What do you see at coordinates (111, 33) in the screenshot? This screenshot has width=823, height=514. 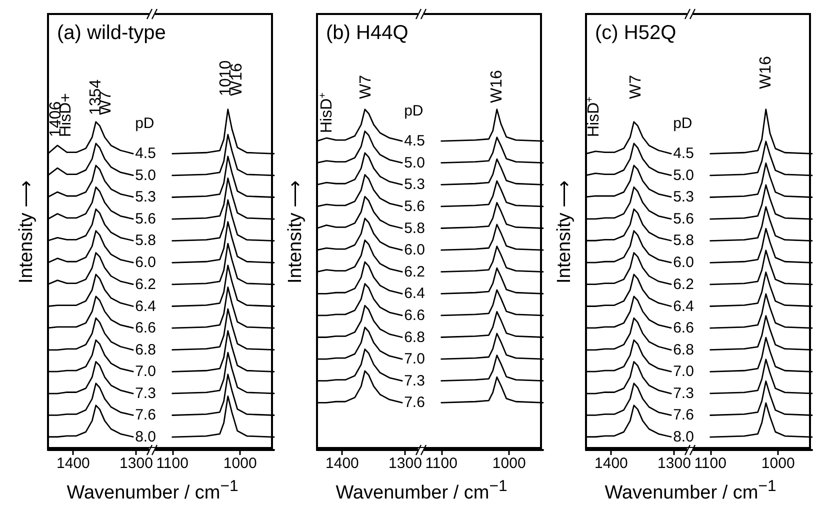 I see `chart-title: (a) wild-type` at bounding box center [111, 33].